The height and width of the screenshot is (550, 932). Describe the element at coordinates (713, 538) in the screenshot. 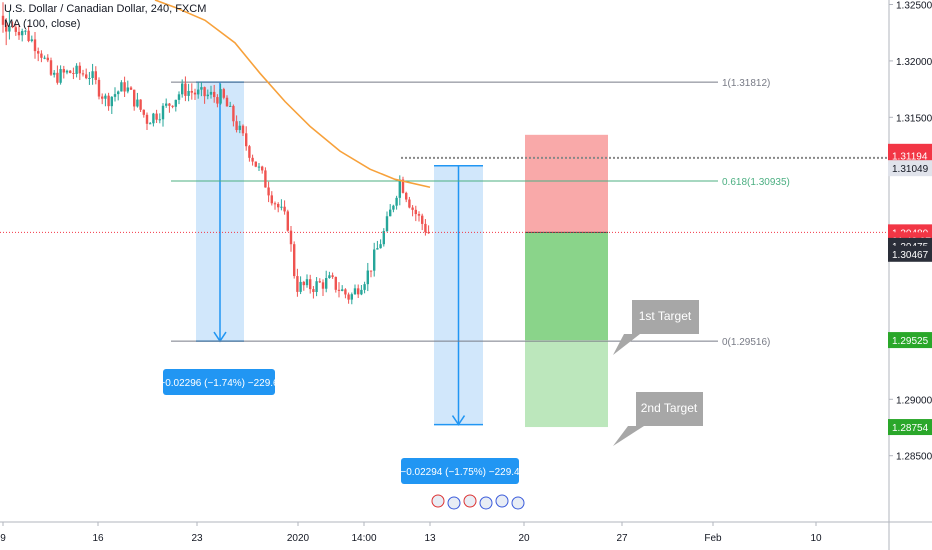

I see `time-tick-label: Feb` at that location.